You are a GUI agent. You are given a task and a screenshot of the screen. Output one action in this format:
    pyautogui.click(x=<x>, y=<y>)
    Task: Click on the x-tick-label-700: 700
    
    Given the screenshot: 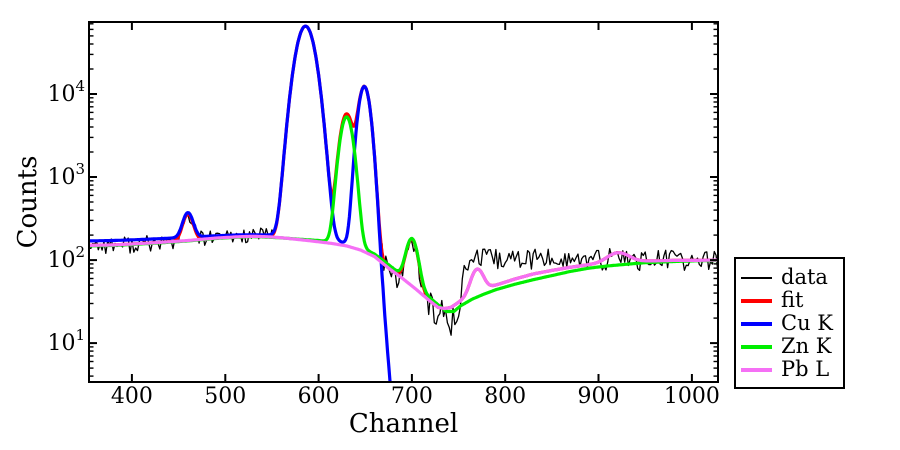 What is the action you would take?
    pyautogui.click(x=412, y=396)
    